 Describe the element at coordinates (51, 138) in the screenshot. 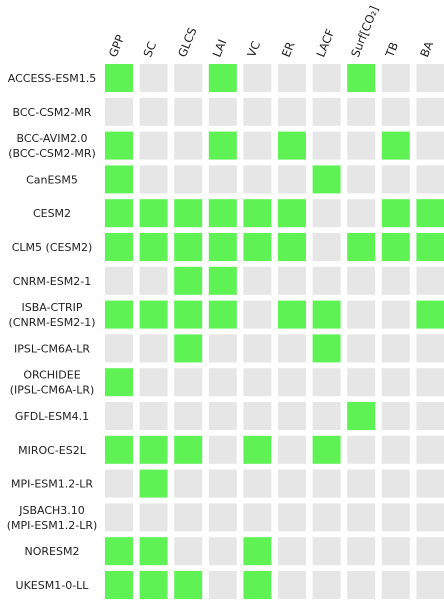

I see `row-label: BCC-AVIM2.0` at that location.